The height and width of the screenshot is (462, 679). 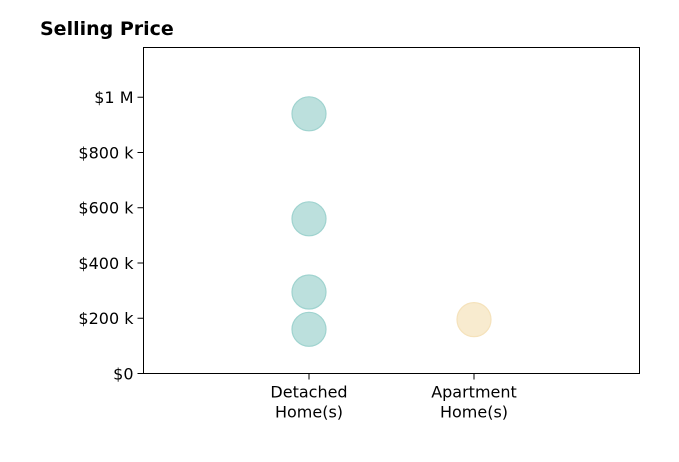 What do you see at coordinates (106, 208) in the screenshot?
I see `y-tick-label: $600 k` at bounding box center [106, 208].